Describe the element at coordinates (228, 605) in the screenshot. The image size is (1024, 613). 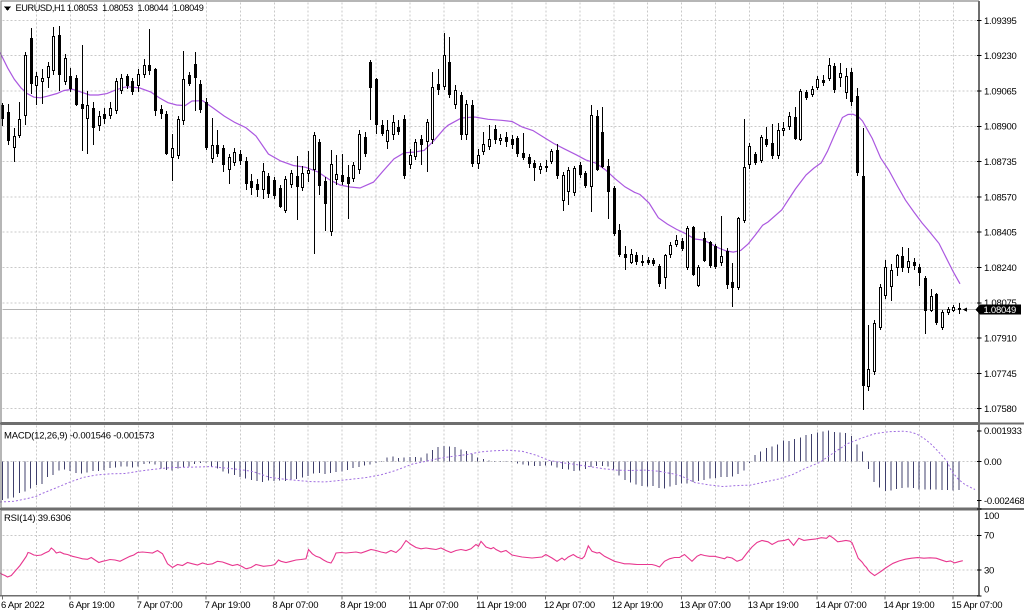
I see `svg-text: 7 Apr 19:00` at that location.